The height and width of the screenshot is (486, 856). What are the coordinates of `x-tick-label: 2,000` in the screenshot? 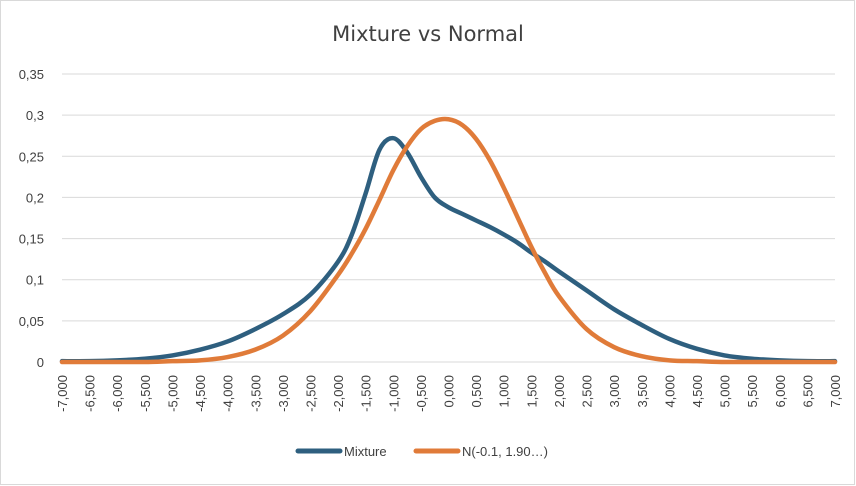 It's located at (559, 391).